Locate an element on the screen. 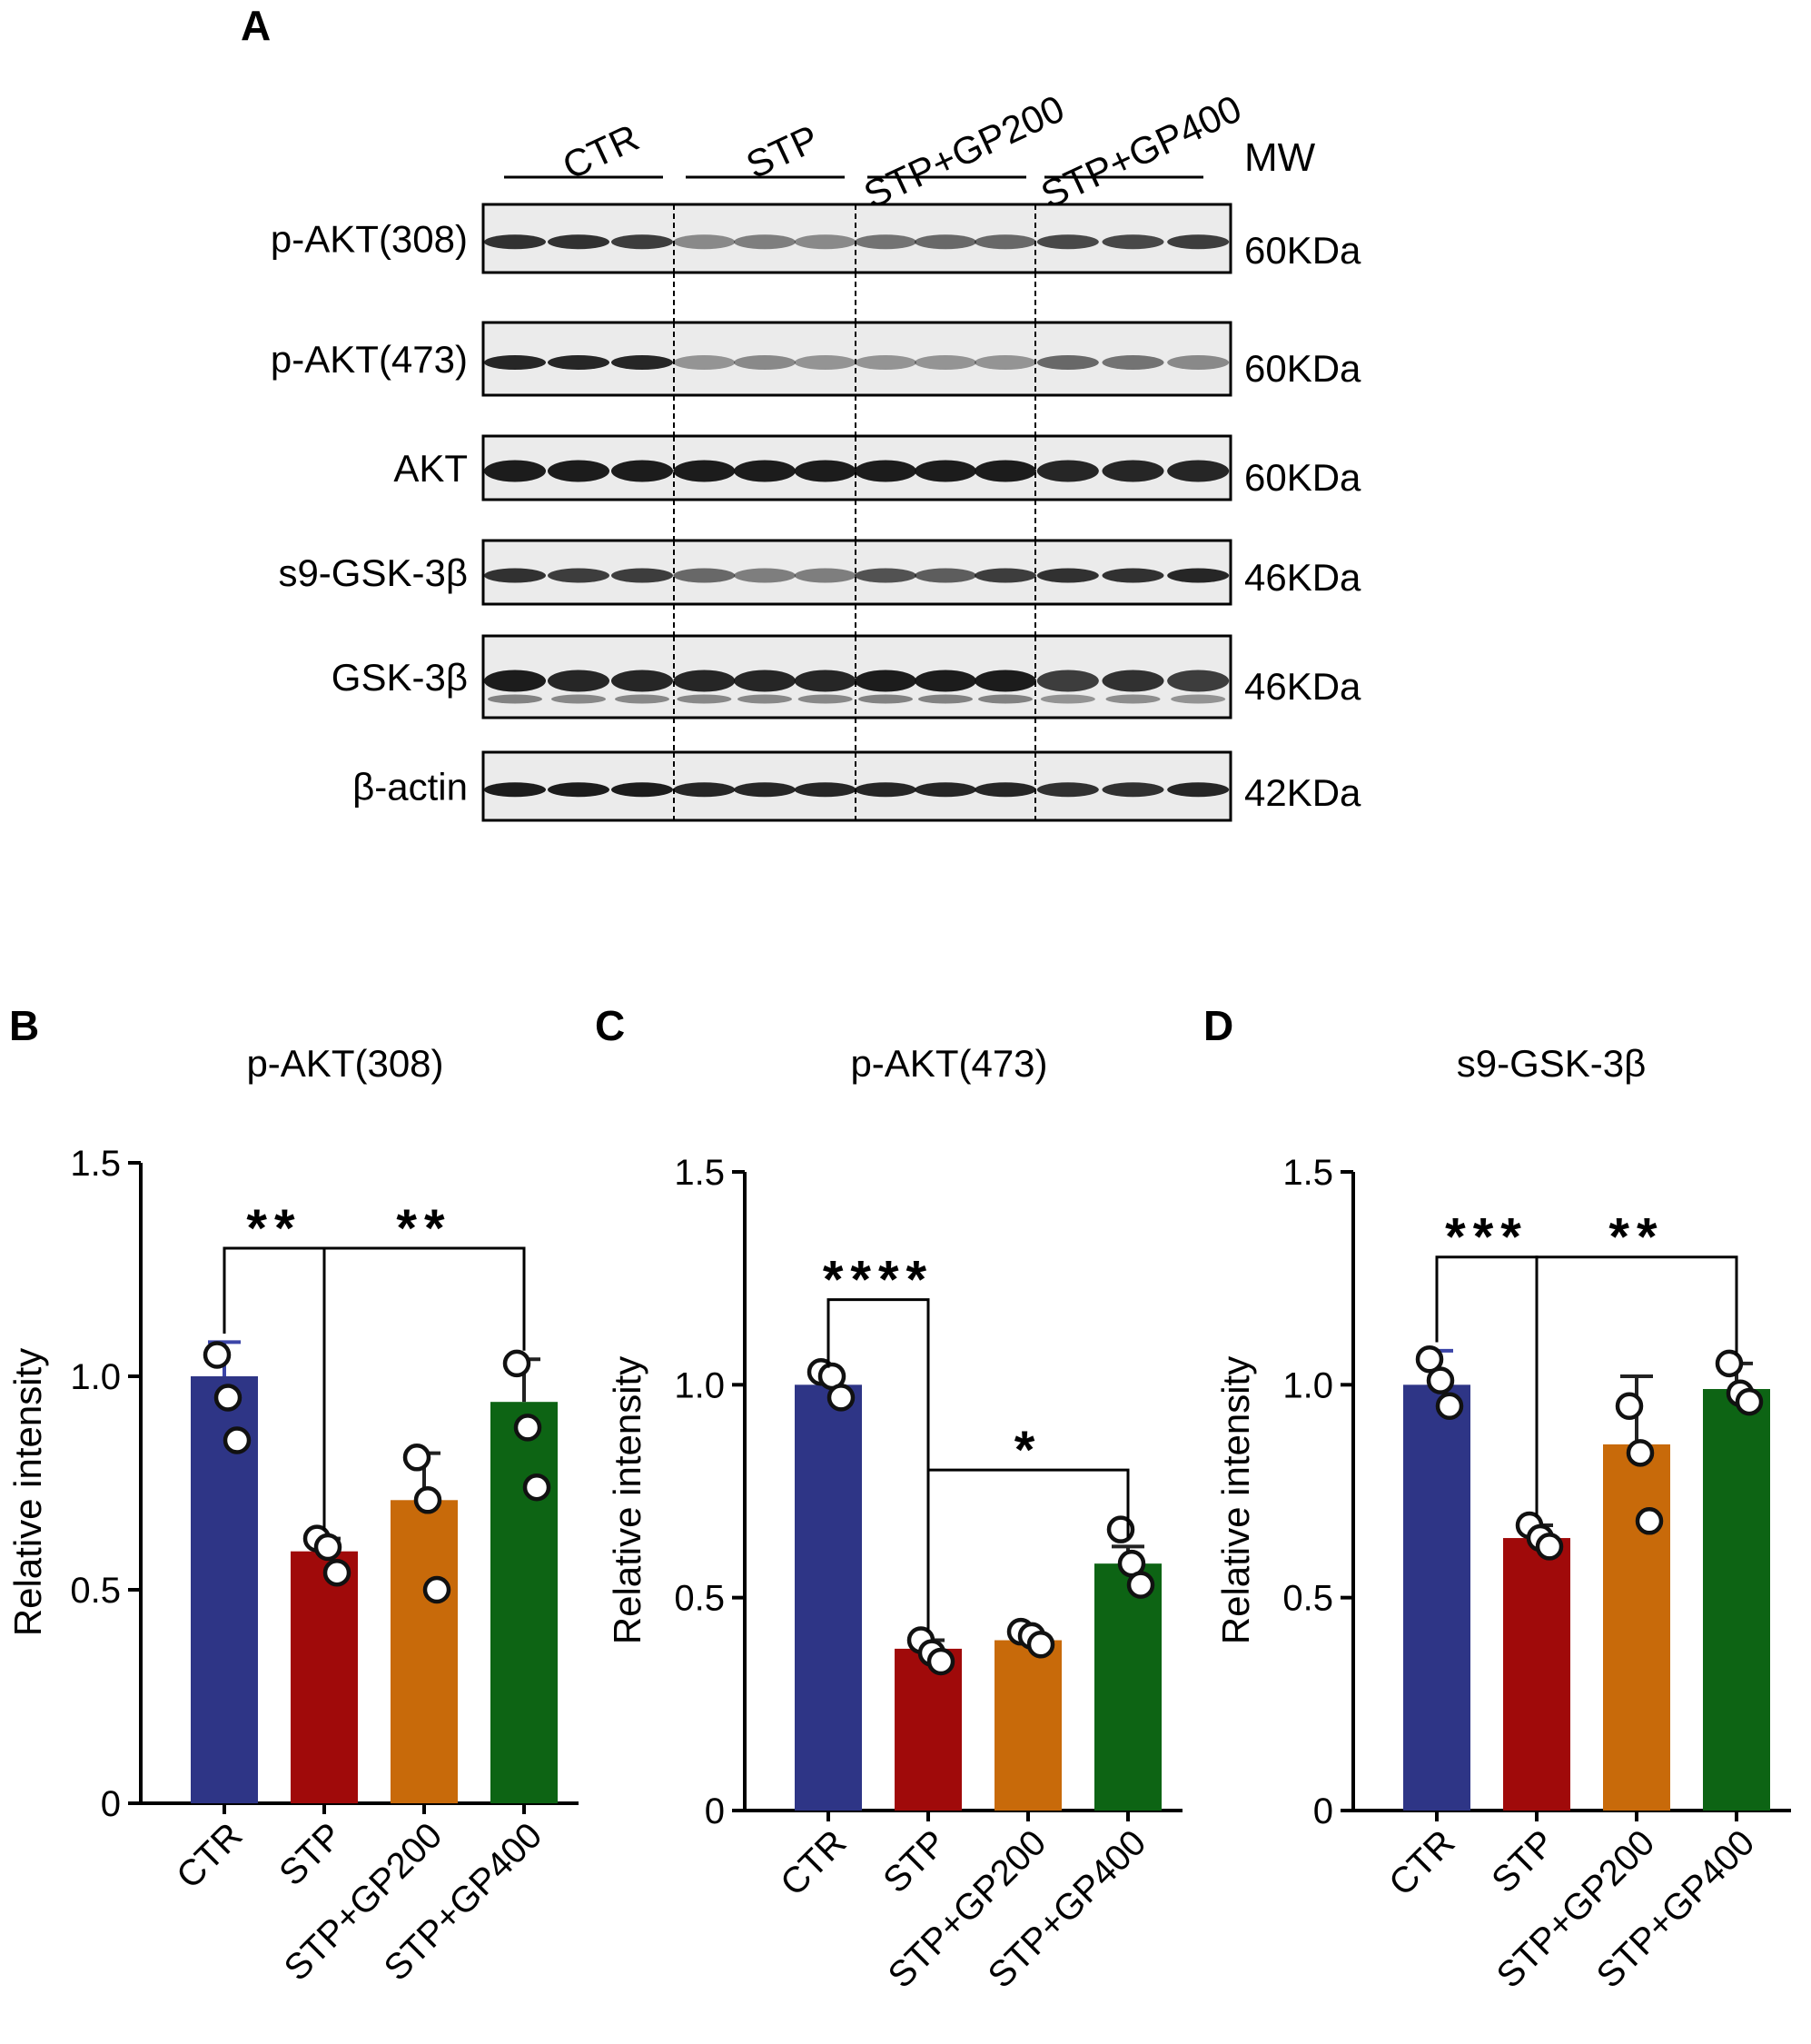 This screenshot has width=1811, height=2044. panel-letter-d: D is located at coordinates (1218, 1026).